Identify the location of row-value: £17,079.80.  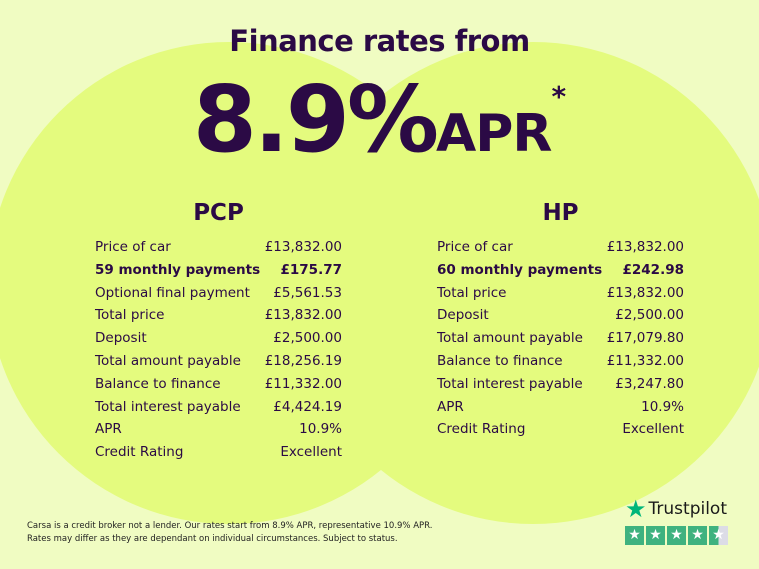
(645, 338).